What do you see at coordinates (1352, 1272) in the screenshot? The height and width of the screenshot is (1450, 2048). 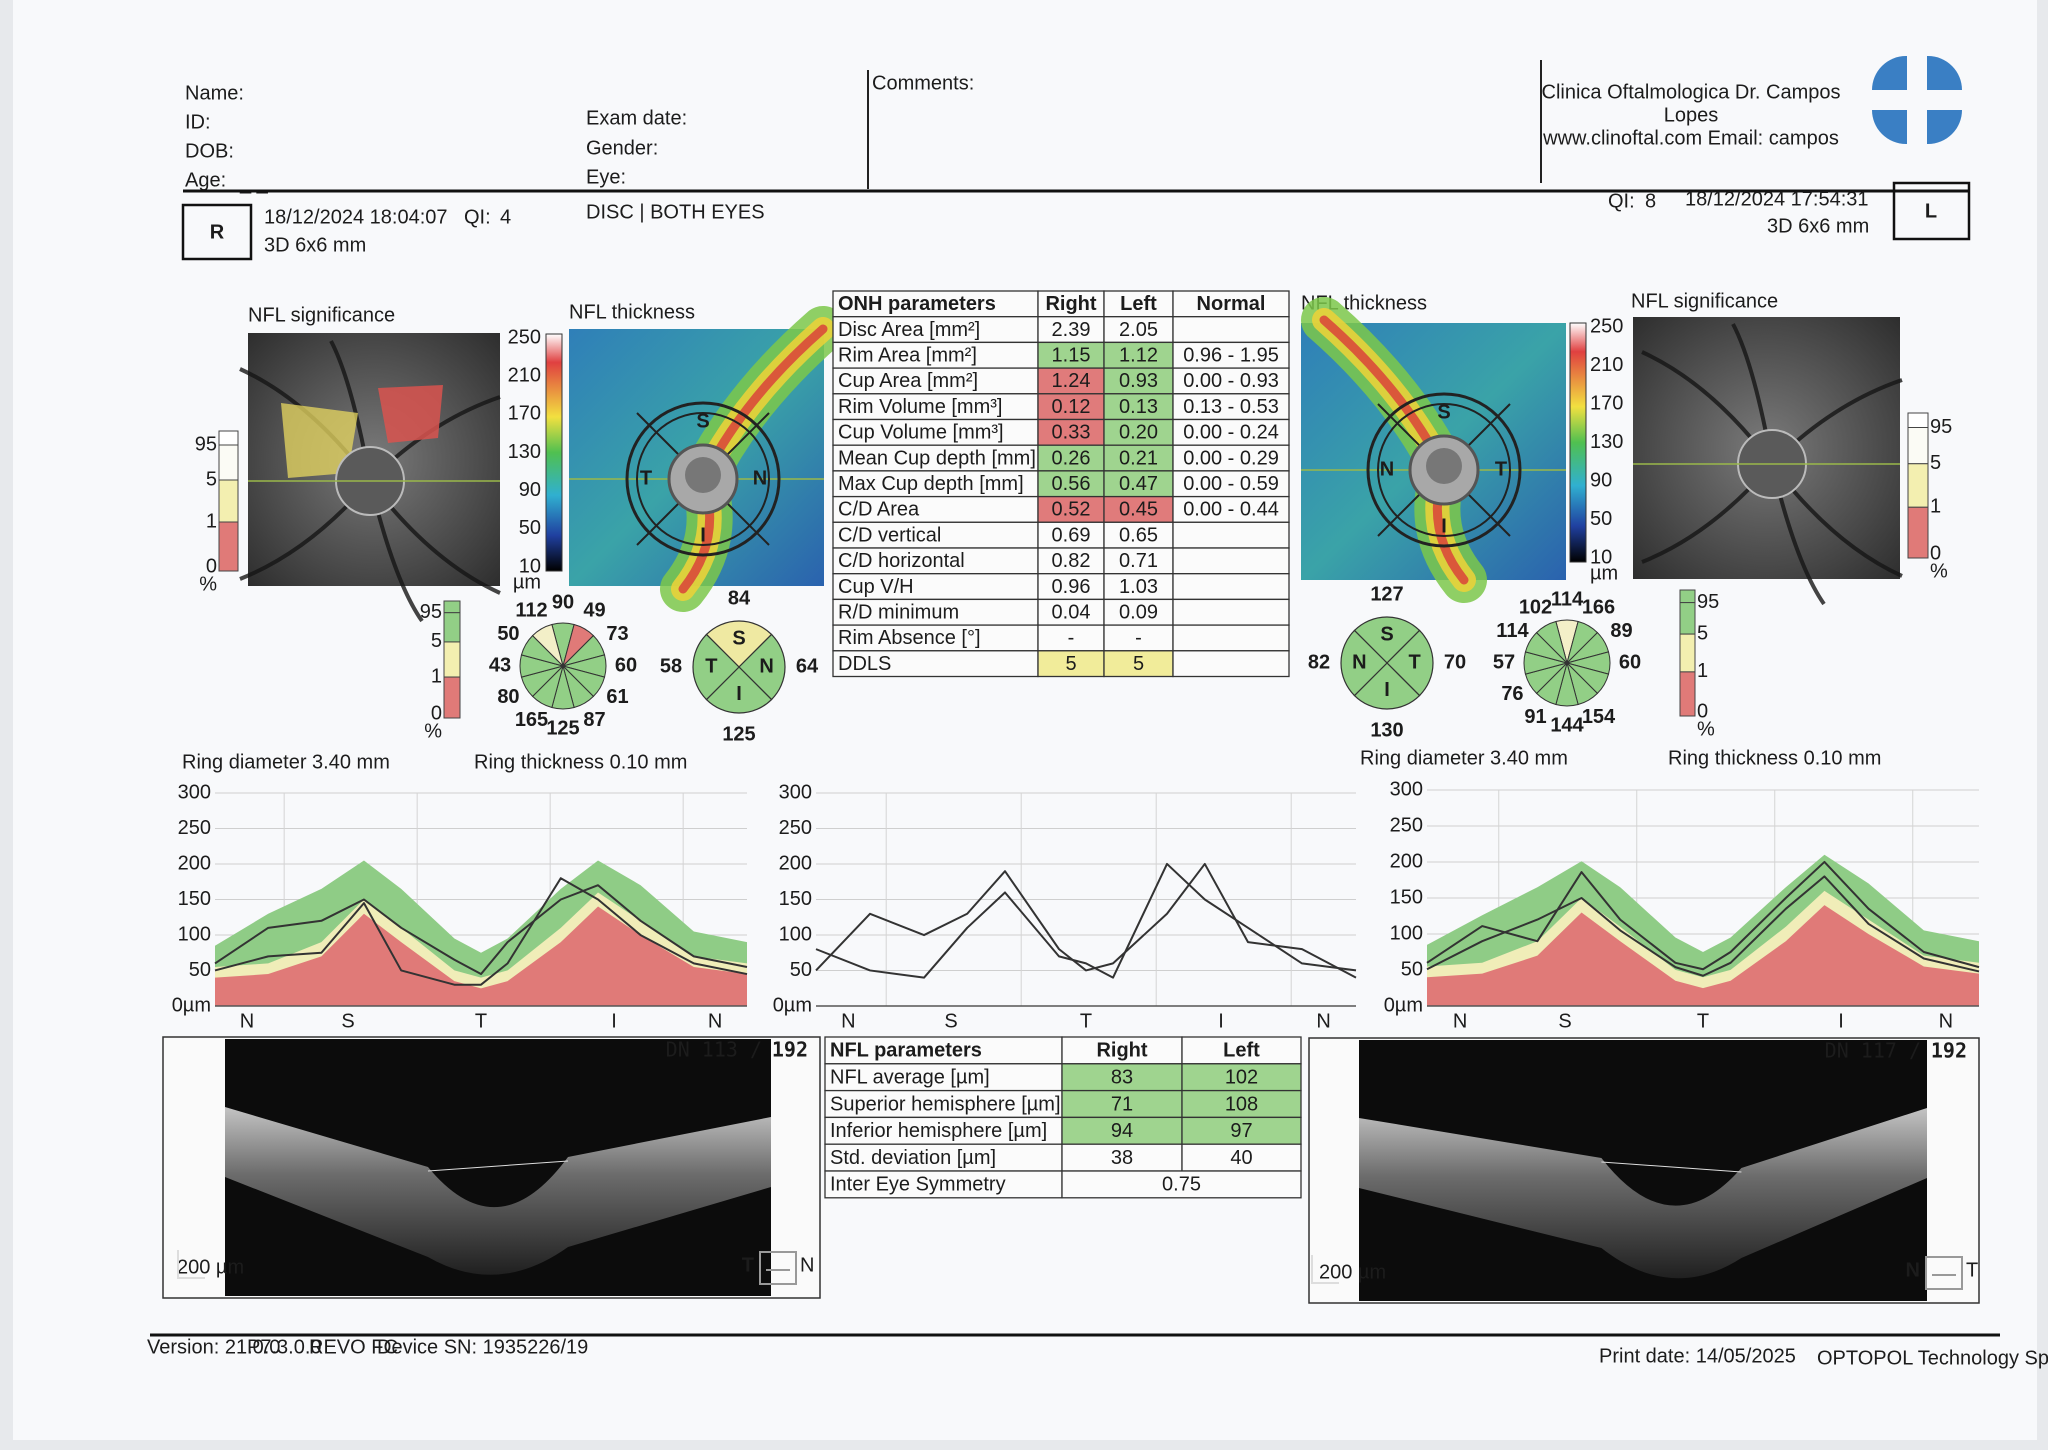 I see `scale-bar-label: 200 µm` at bounding box center [1352, 1272].